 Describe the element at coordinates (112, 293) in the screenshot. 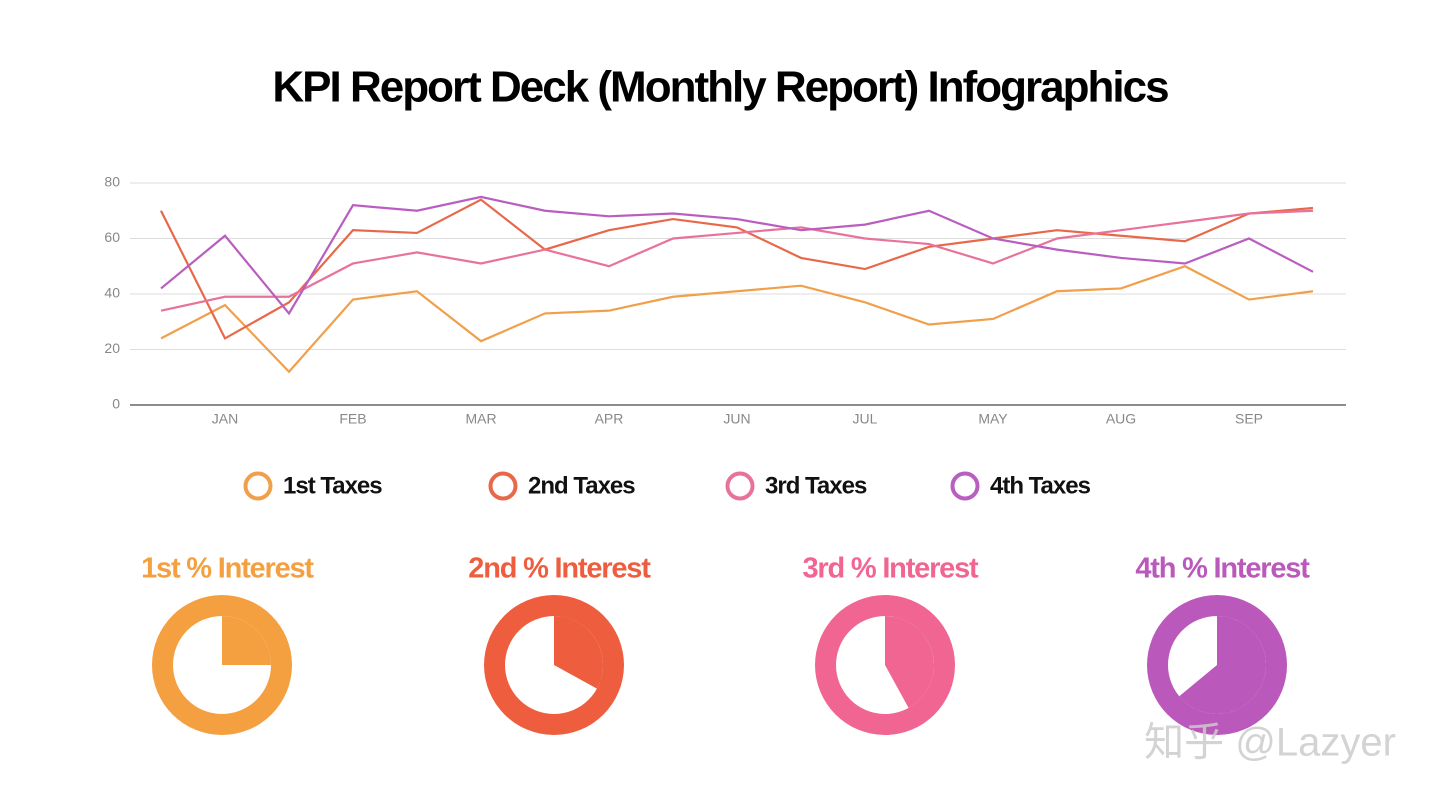

I see `y-tick-label: 40` at that location.